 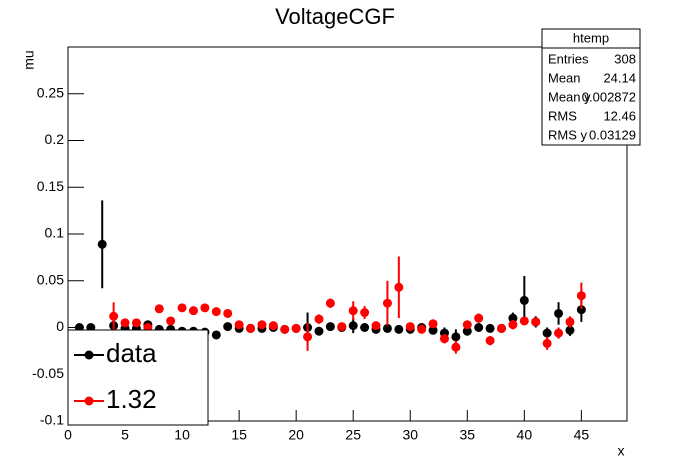 What do you see at coordinates (182, 435) in the screenshot?
I see `x-tick-label: 10` at bounding box center [182, 435].